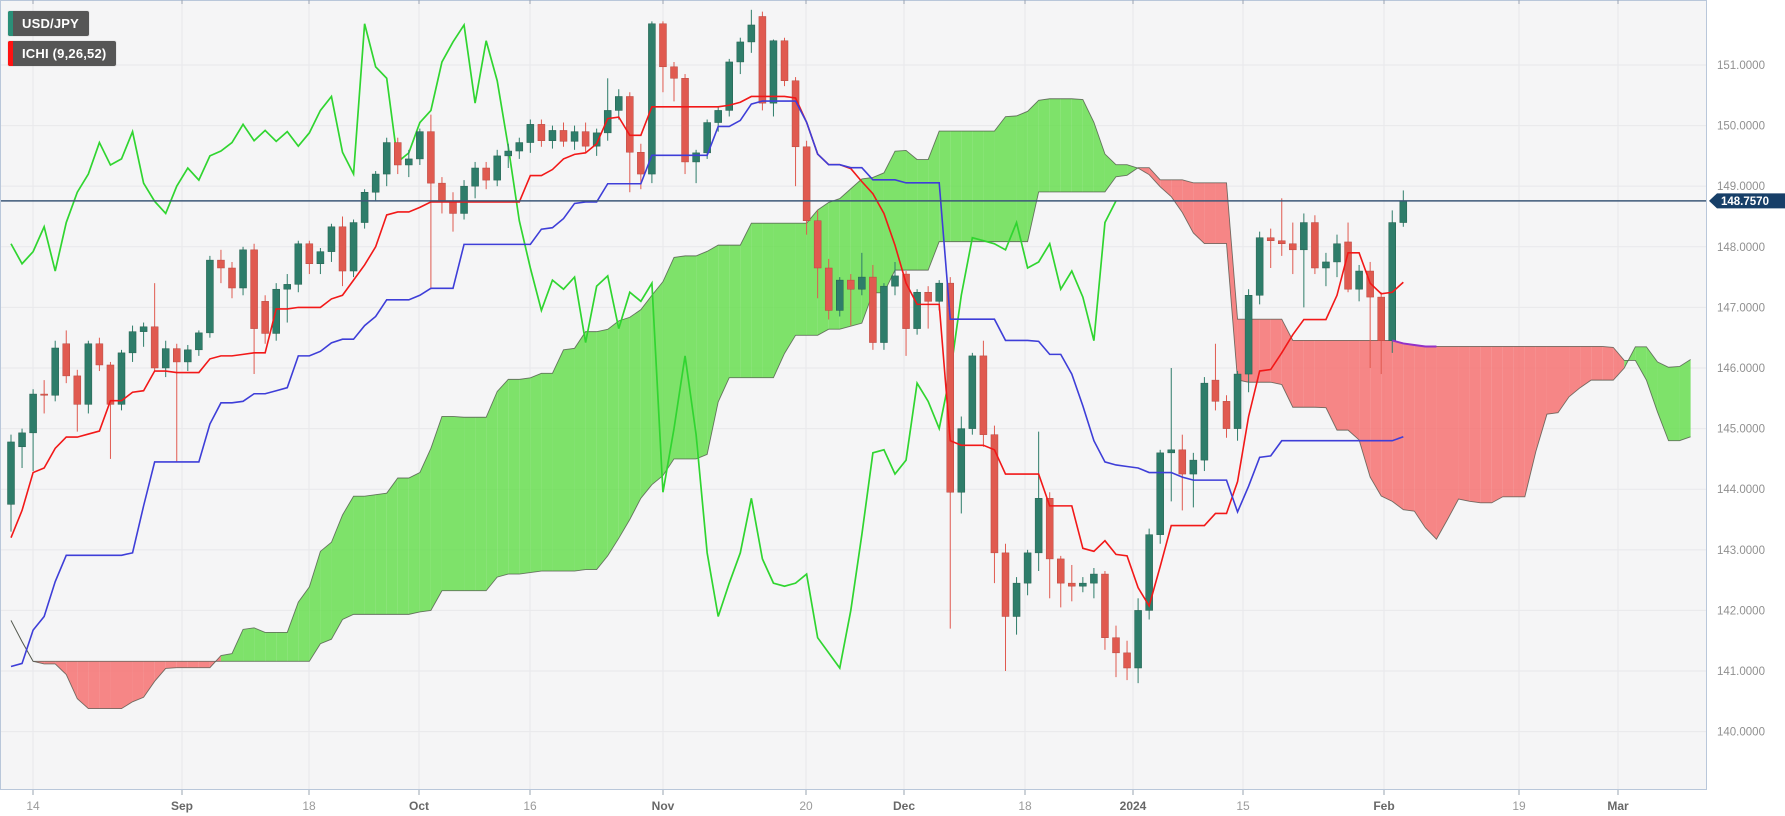  What do you see at coordinates (1741, 430) in the screenshot?
I see `y-axis-label: 145.0000` at bounding box center [1741, 430].